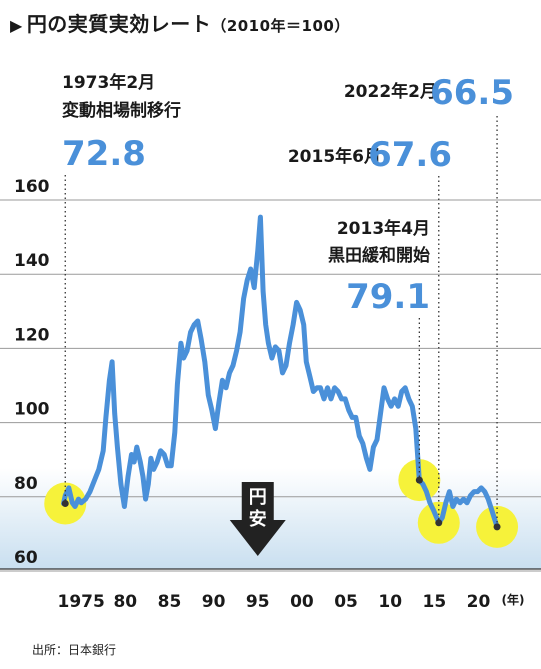 Image resolution: width=541 pixels, height=669 pixels. What do you see at coordinates (74, 650) in the screenshot?
I see `source-note: 出所：日本銀行` at bounding box center [74, 650].